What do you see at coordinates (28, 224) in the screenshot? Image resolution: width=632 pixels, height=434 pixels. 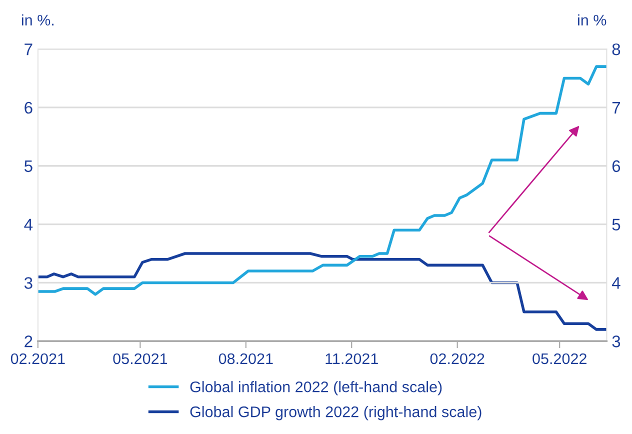 I see `y-tick-label: 4` at bounding box center [28, 224].